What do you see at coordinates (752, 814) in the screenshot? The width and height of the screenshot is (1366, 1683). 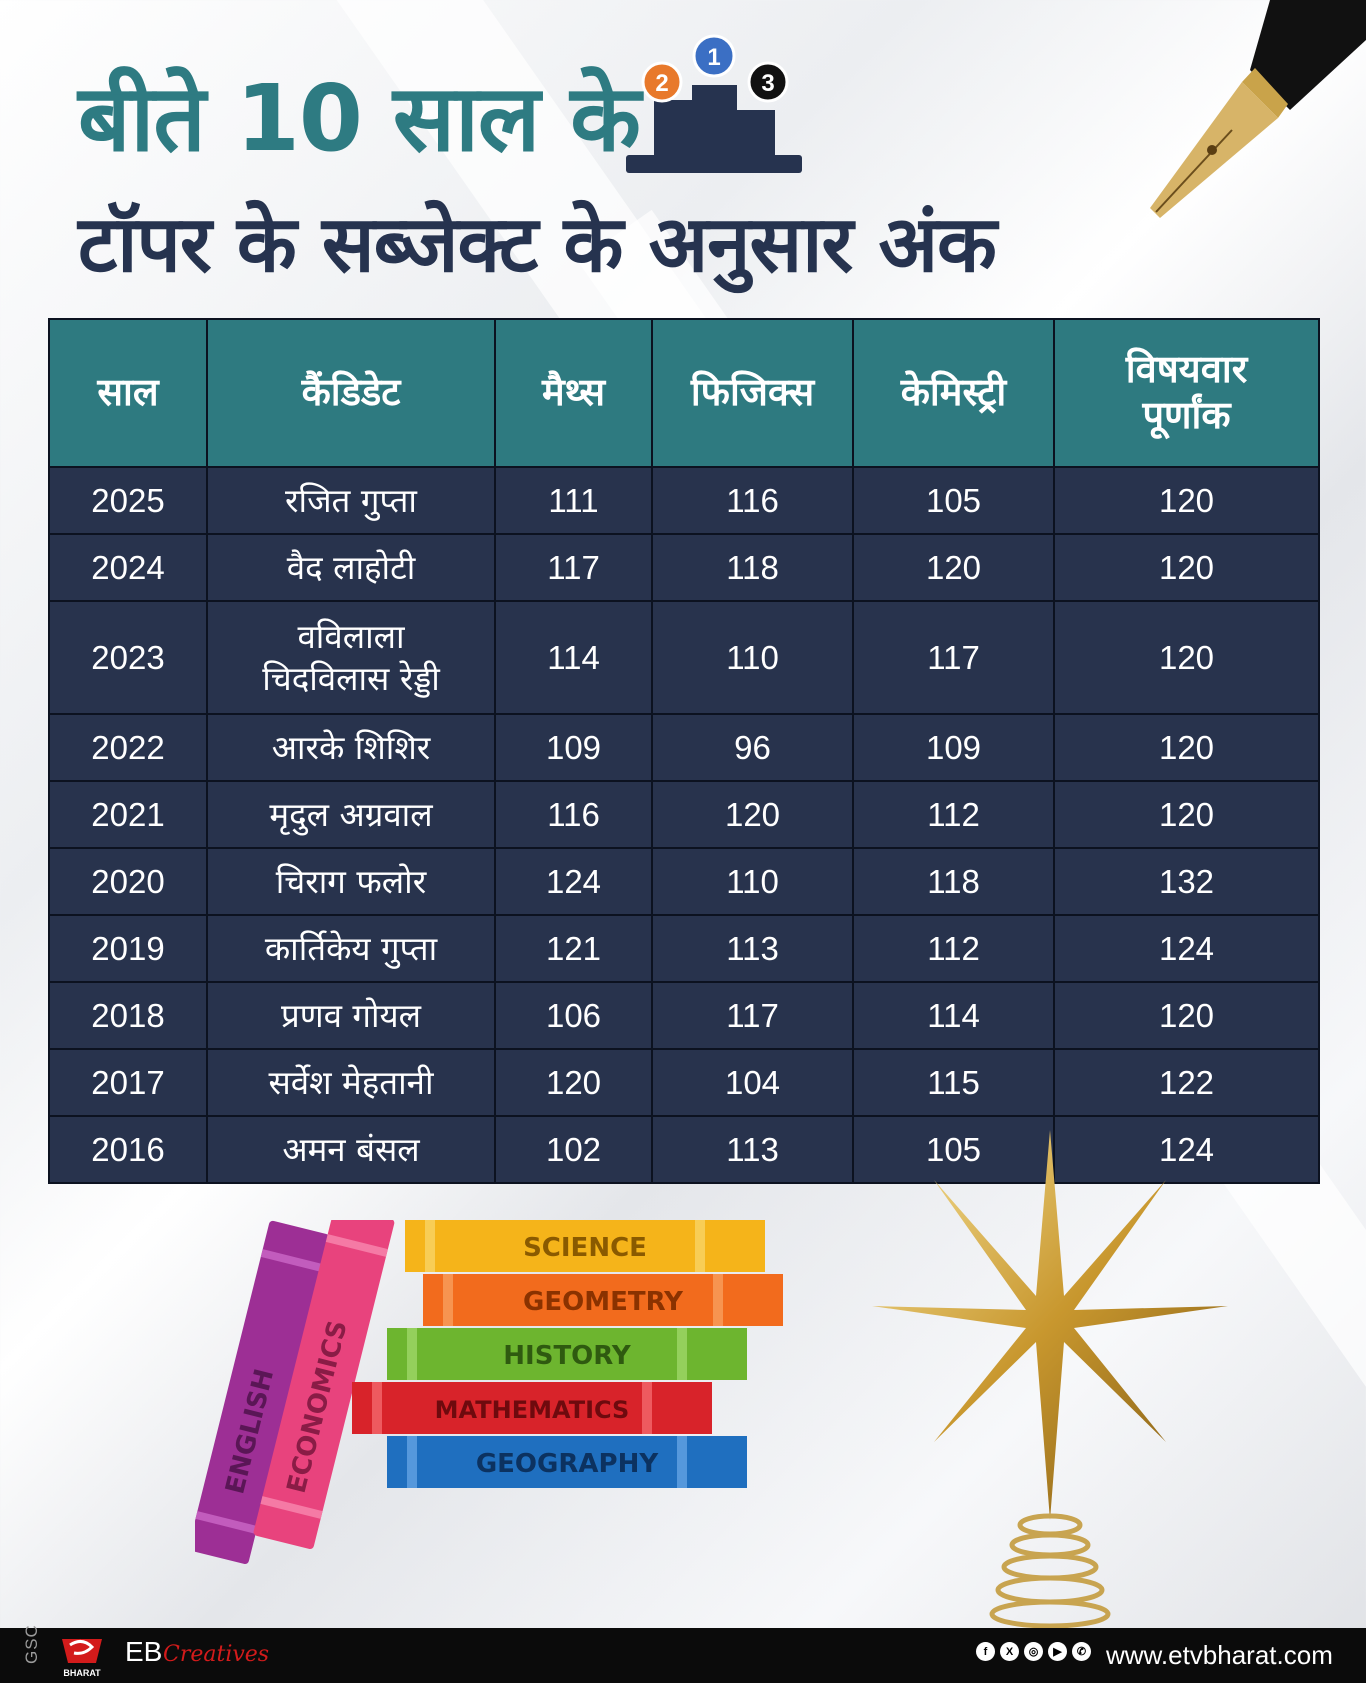 I see `cell-physics: 120` at bounding box center [752, 814].